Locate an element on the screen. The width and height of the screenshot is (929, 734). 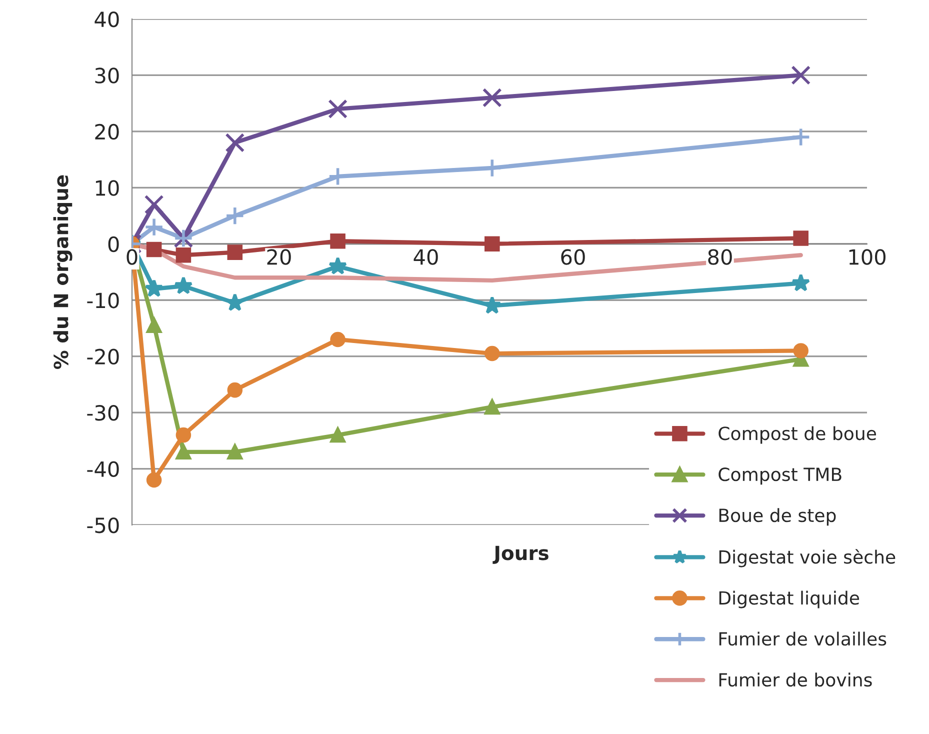
y-tick-label: 40 is located at coordinates (106, 19).